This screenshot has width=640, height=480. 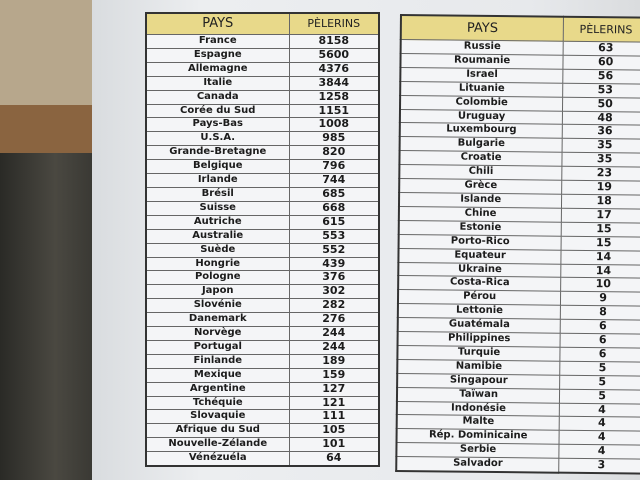 What do you see at coordinates (334, 417) in the screenshot?
I see `pilgrims-cell: 111` at bounding box center [334, 417].